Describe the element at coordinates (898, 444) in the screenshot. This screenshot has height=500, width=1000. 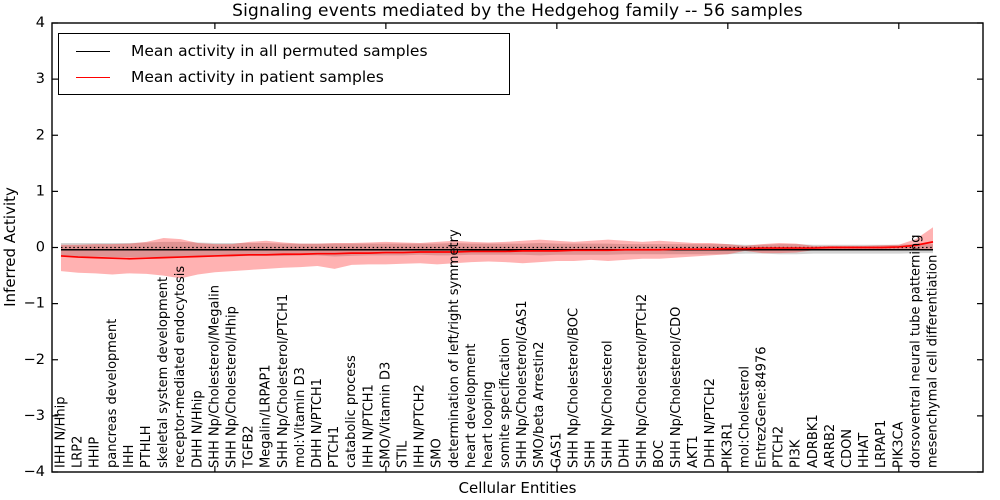
I see `x-tick-label: PIK3CA` at that location.